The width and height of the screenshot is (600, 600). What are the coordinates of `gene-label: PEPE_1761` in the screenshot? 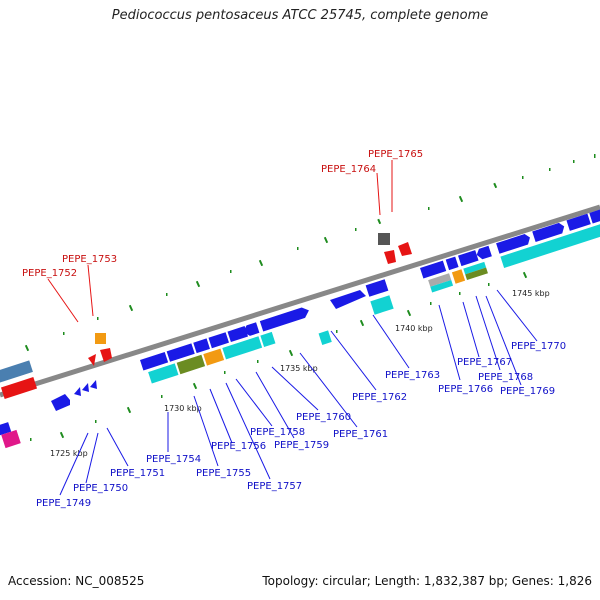 It's located at (360, 434).